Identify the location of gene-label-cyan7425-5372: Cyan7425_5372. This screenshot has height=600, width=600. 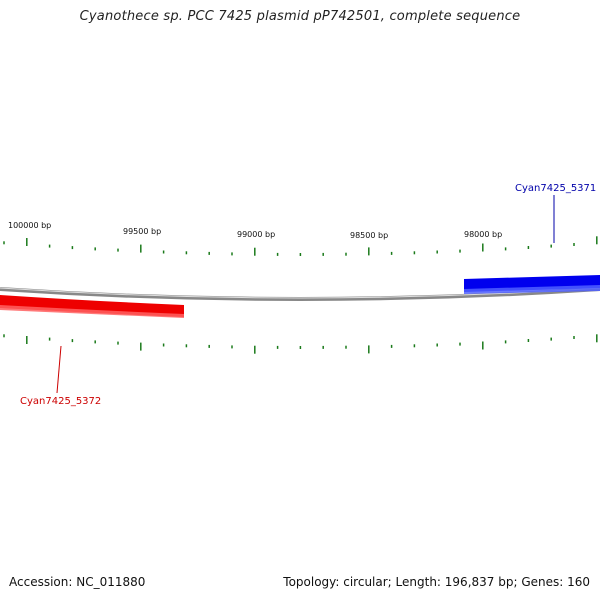
(60, 401).